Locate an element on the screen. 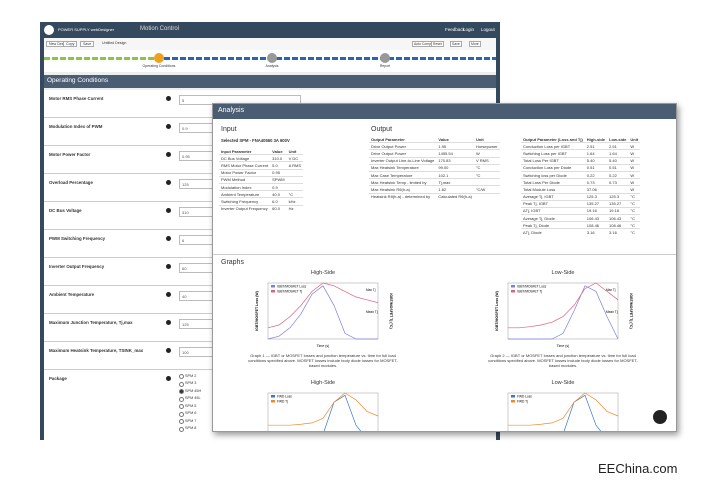 The width and height of the screenshot is (707, 483). field-label: Maximum Heatsink Temperature, TSINK_max is located at coordinates (96, 350).